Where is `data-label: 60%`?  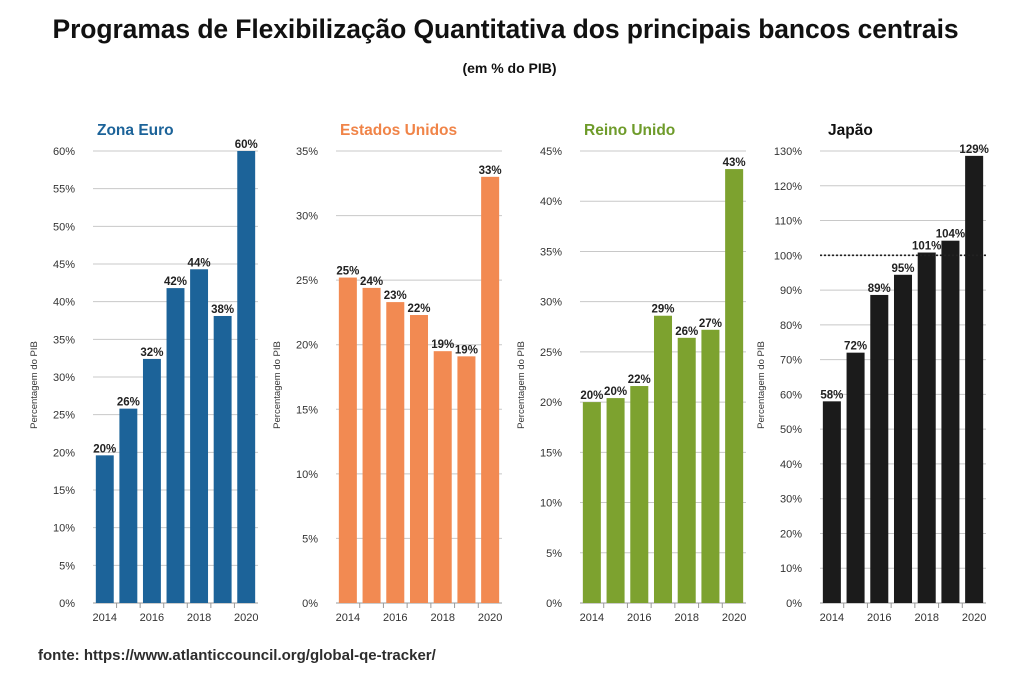 data-label: 60% is located at coordinates (246, 145).